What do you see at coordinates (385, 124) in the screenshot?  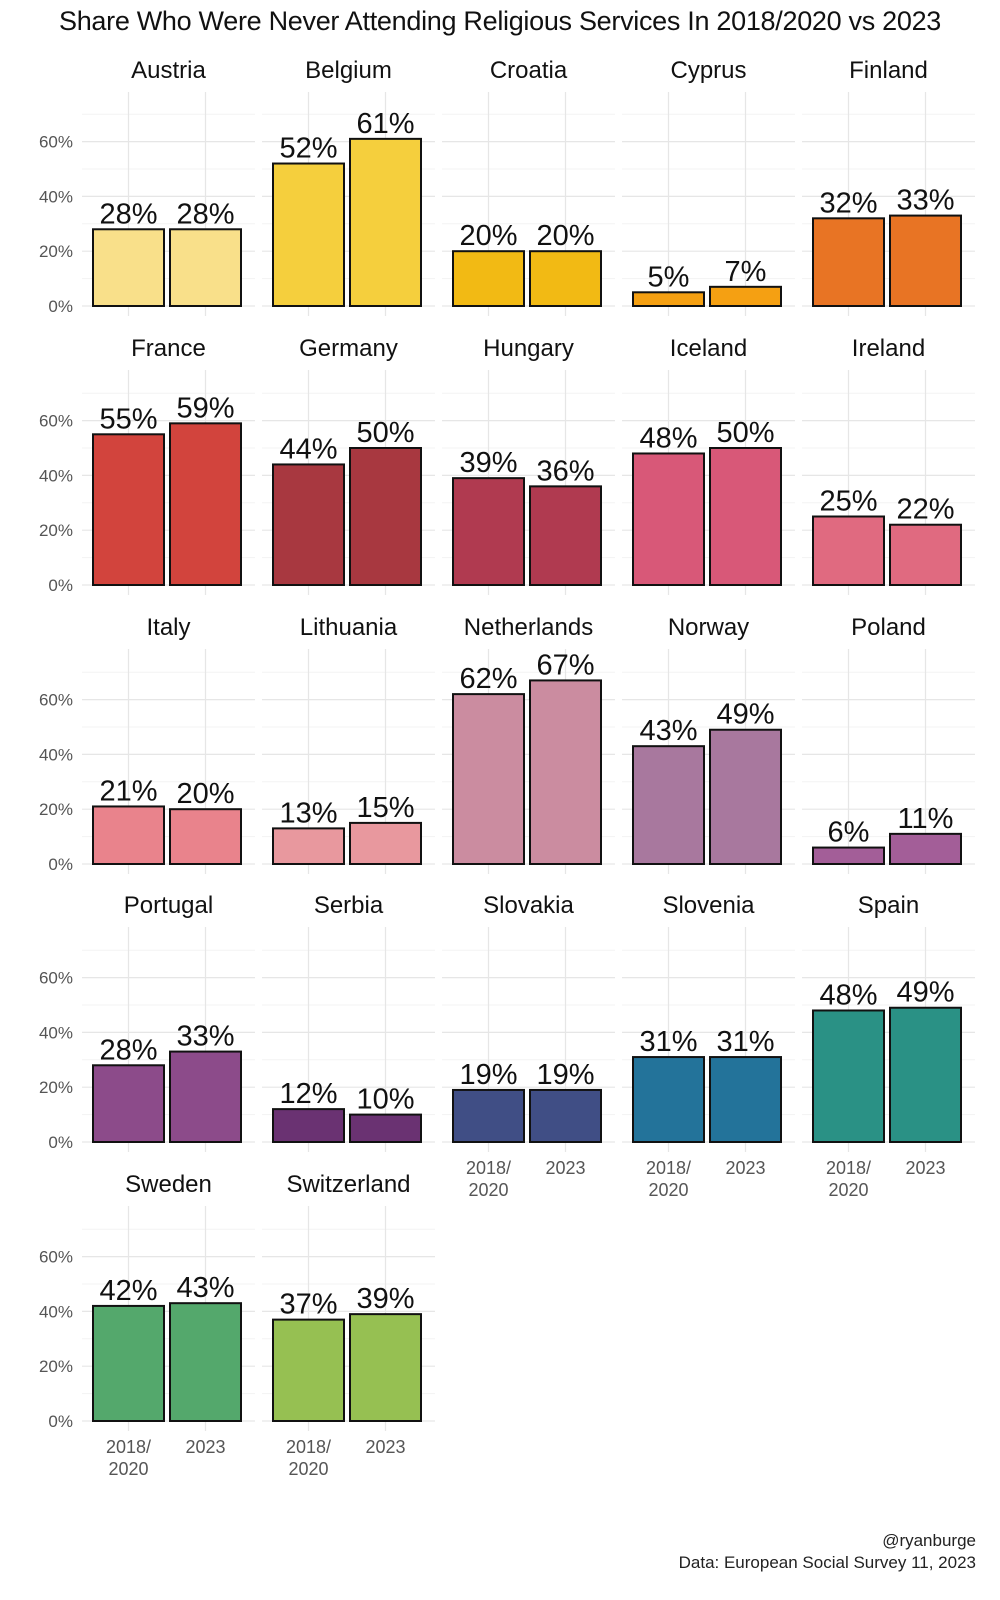 I see `facet-belgium-bar-label-1: 61%` at bounding box center [385, 124].